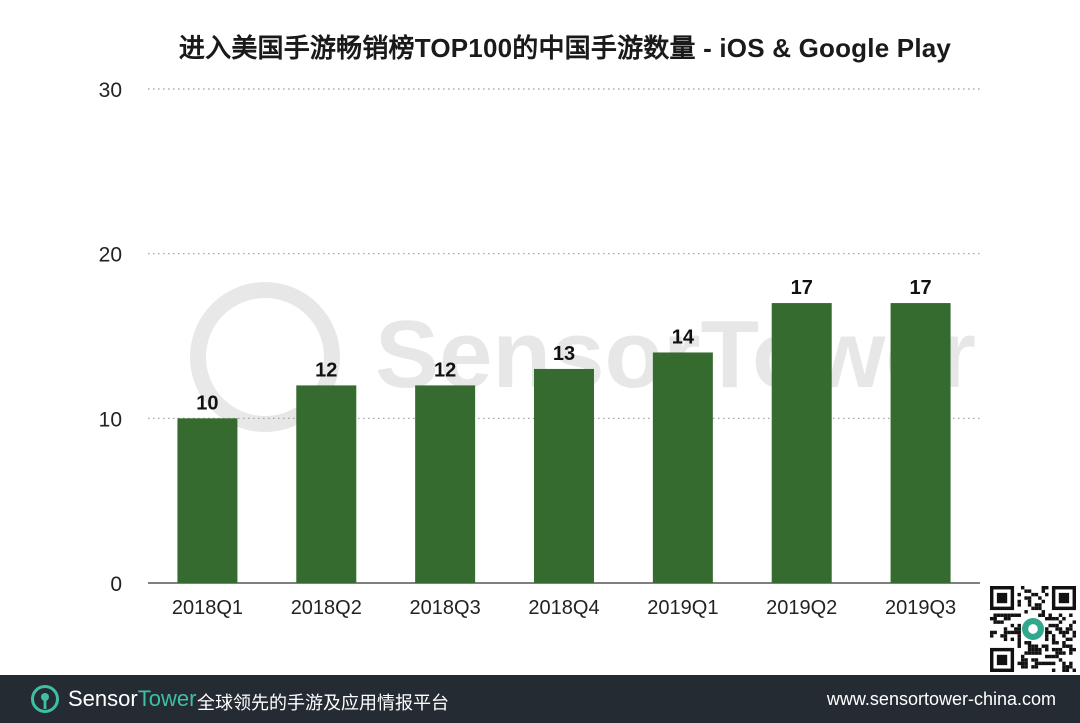 This screenshot has height=723, width=1080. Describe the element at coordinates (116, 584) in the screenshot. I see `y-tick-label: 0` at that location.